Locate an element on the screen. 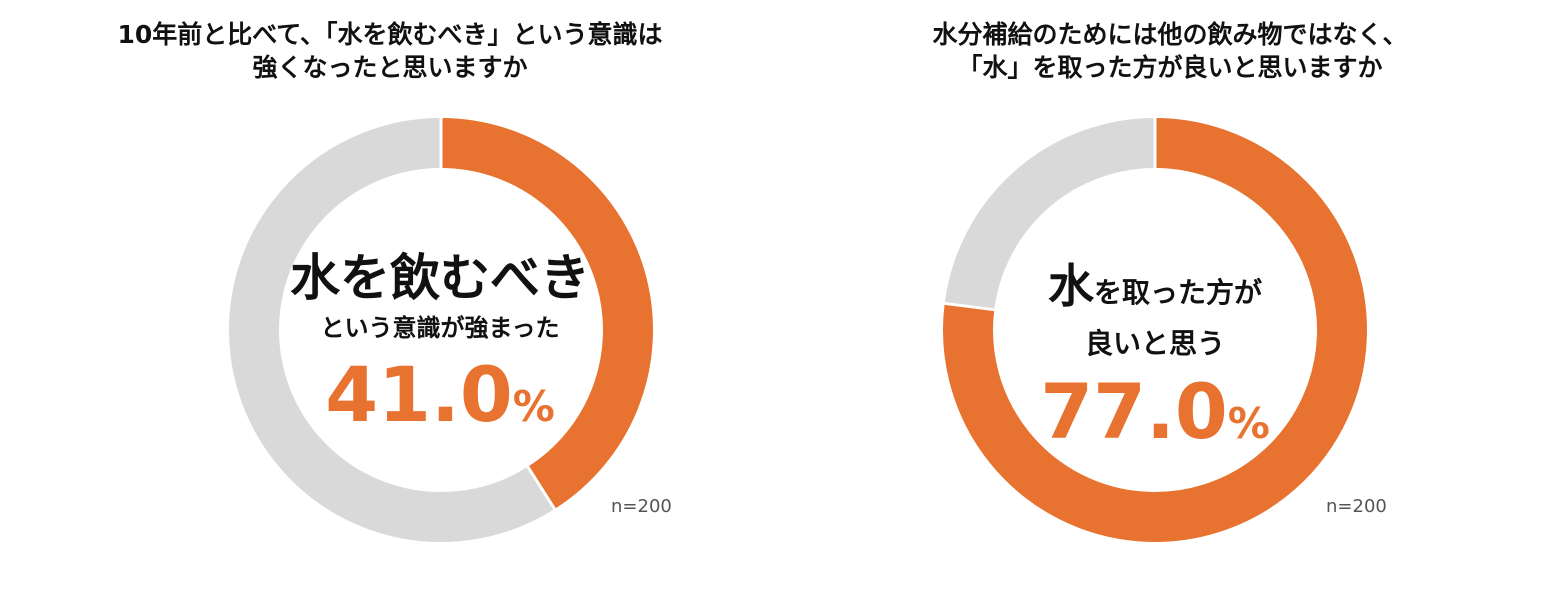 The height and width of the screenshot is (608, 1560). center-main-text: 水を取った方が is located at coordinates (1155, 291).